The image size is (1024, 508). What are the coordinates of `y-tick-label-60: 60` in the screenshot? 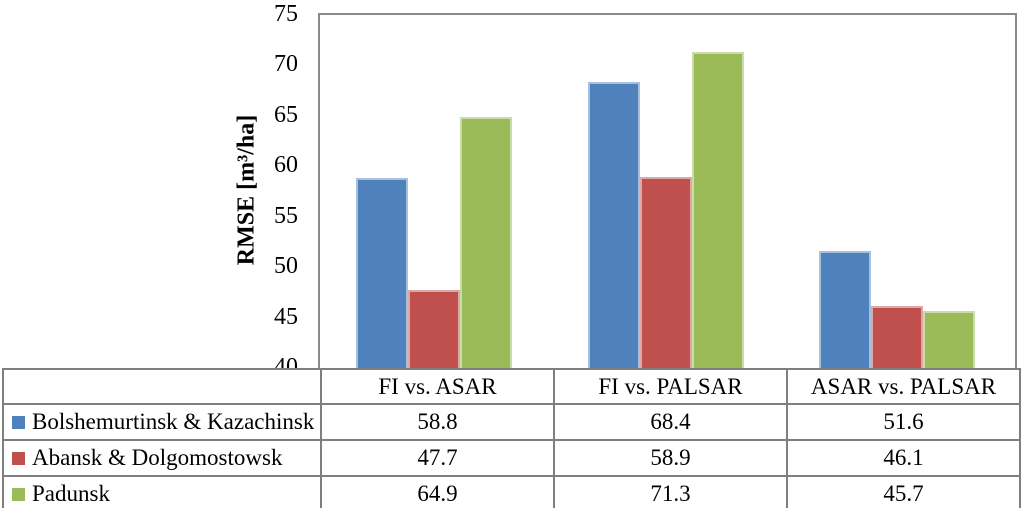 It's located at (286, 165).